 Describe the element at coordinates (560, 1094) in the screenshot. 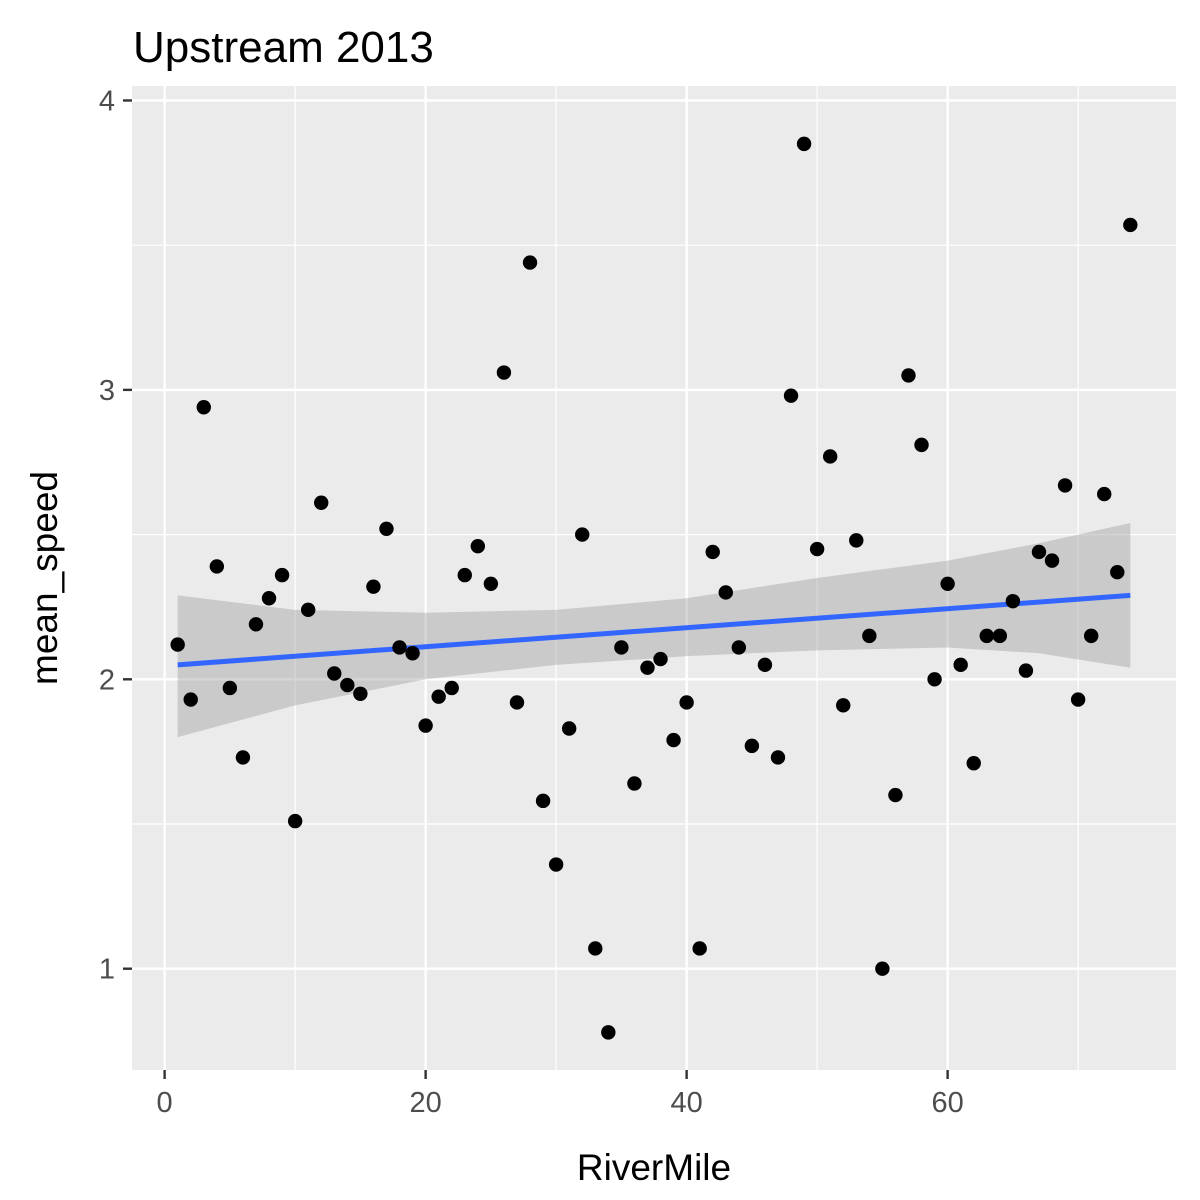

I see `x-axis: 0 20 40 60` at that location.